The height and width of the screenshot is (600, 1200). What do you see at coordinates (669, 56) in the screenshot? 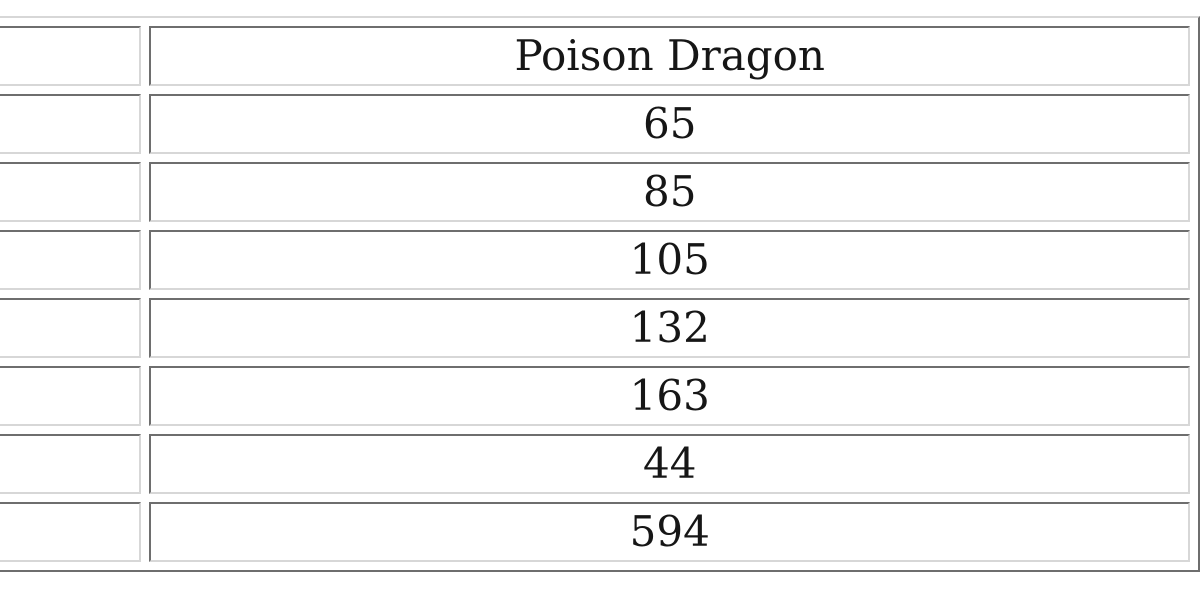
I see `header-cell-poison-dragon: Poison Dragon` at bounding box center [669, 56].